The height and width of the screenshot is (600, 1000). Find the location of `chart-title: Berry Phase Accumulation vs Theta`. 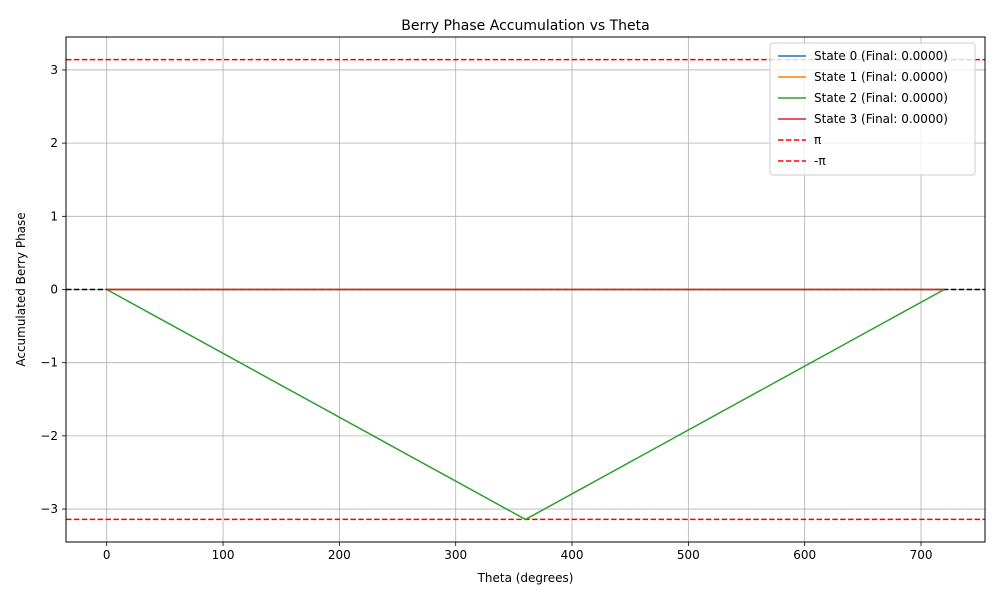

chart-title: Berry Phase Accumulation vs Theta is located at coordinates (525, 26).